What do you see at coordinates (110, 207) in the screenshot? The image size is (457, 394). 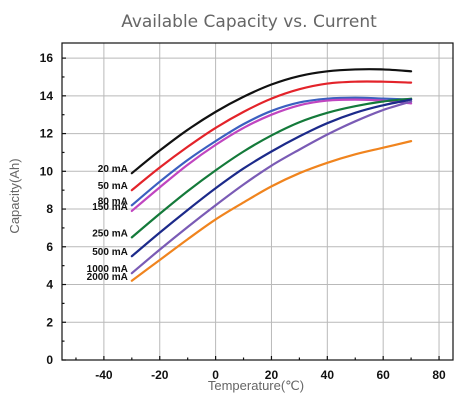 I see `series-label: 150 mA` at bounding box center [110, 207].